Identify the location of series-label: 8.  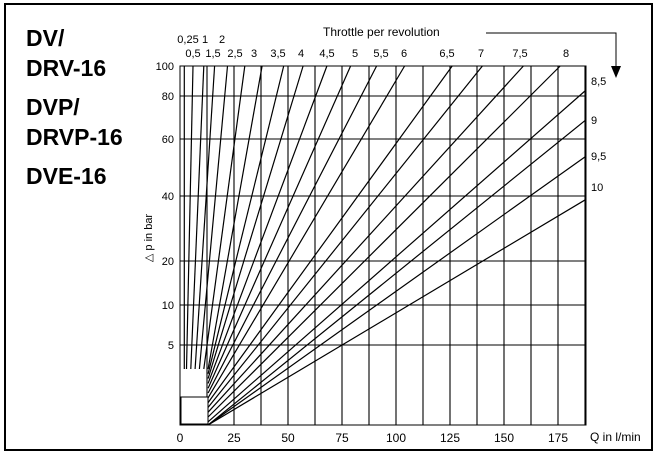
(566, 54).